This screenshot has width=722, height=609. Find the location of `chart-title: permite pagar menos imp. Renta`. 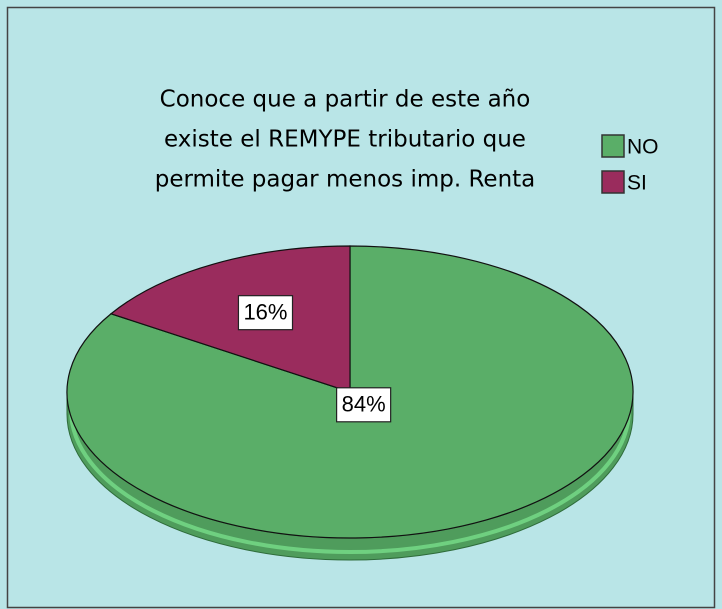

chart-title: permite pagar menos imp. Renta is located at coordinates (345, 180).